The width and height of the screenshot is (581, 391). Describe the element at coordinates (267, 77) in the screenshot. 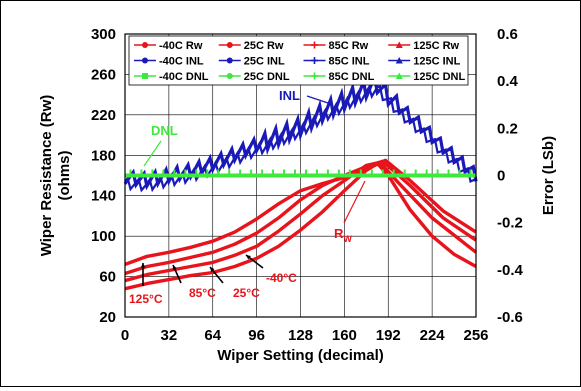

I see `legend-label: 25C DNL` at that location.